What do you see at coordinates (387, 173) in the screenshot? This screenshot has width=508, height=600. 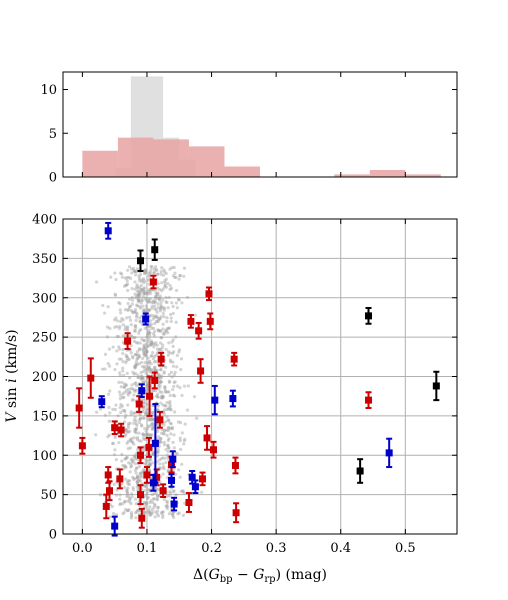 I see `histogram-bar-red` at bounding box center [387, 173].